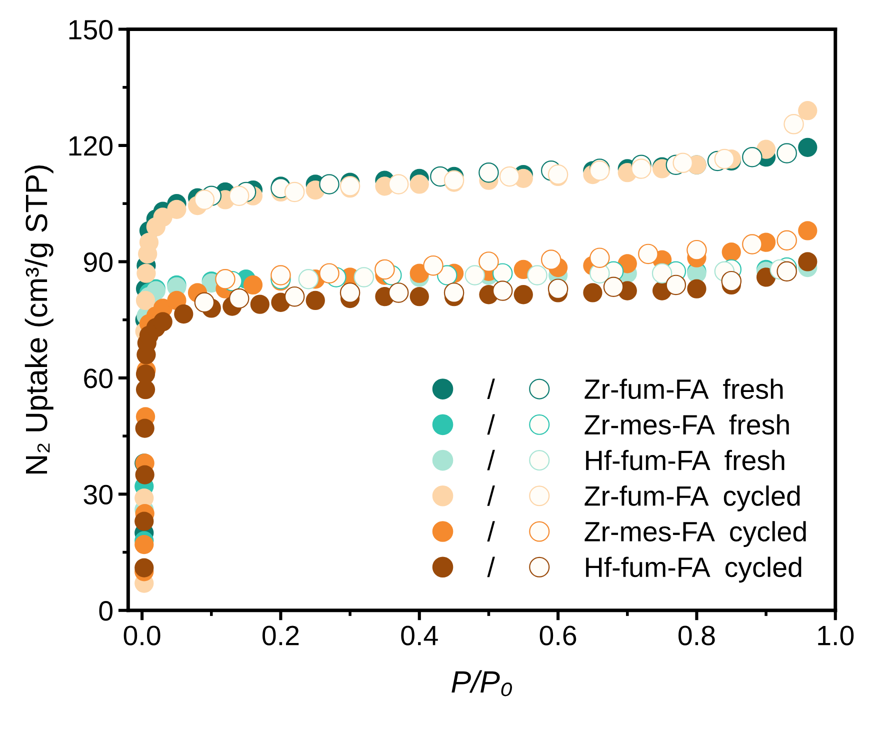 The image size is (884, 731). Describe the element at coordinates (686, 424) in the screenshot. I see `legend-label: Zr-mes-FA fresh` at that location.